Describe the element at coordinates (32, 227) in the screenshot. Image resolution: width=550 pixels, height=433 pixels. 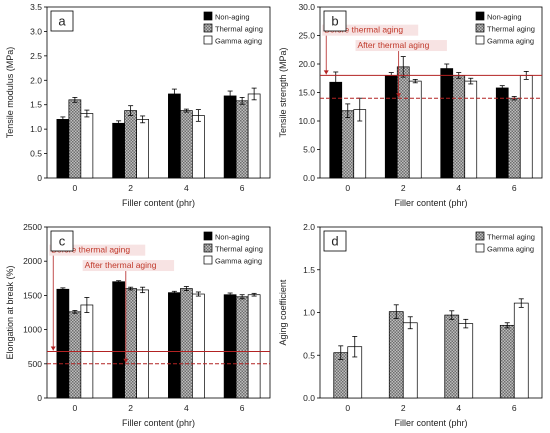
I see `y-tick-label: 2500` at that location.